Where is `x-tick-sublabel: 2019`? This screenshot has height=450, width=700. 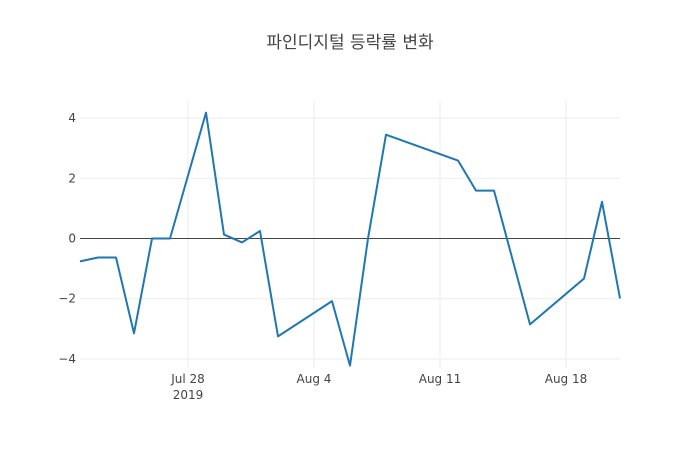
x-tick-sublabel: 2019 is located at coordinates (188, 395).